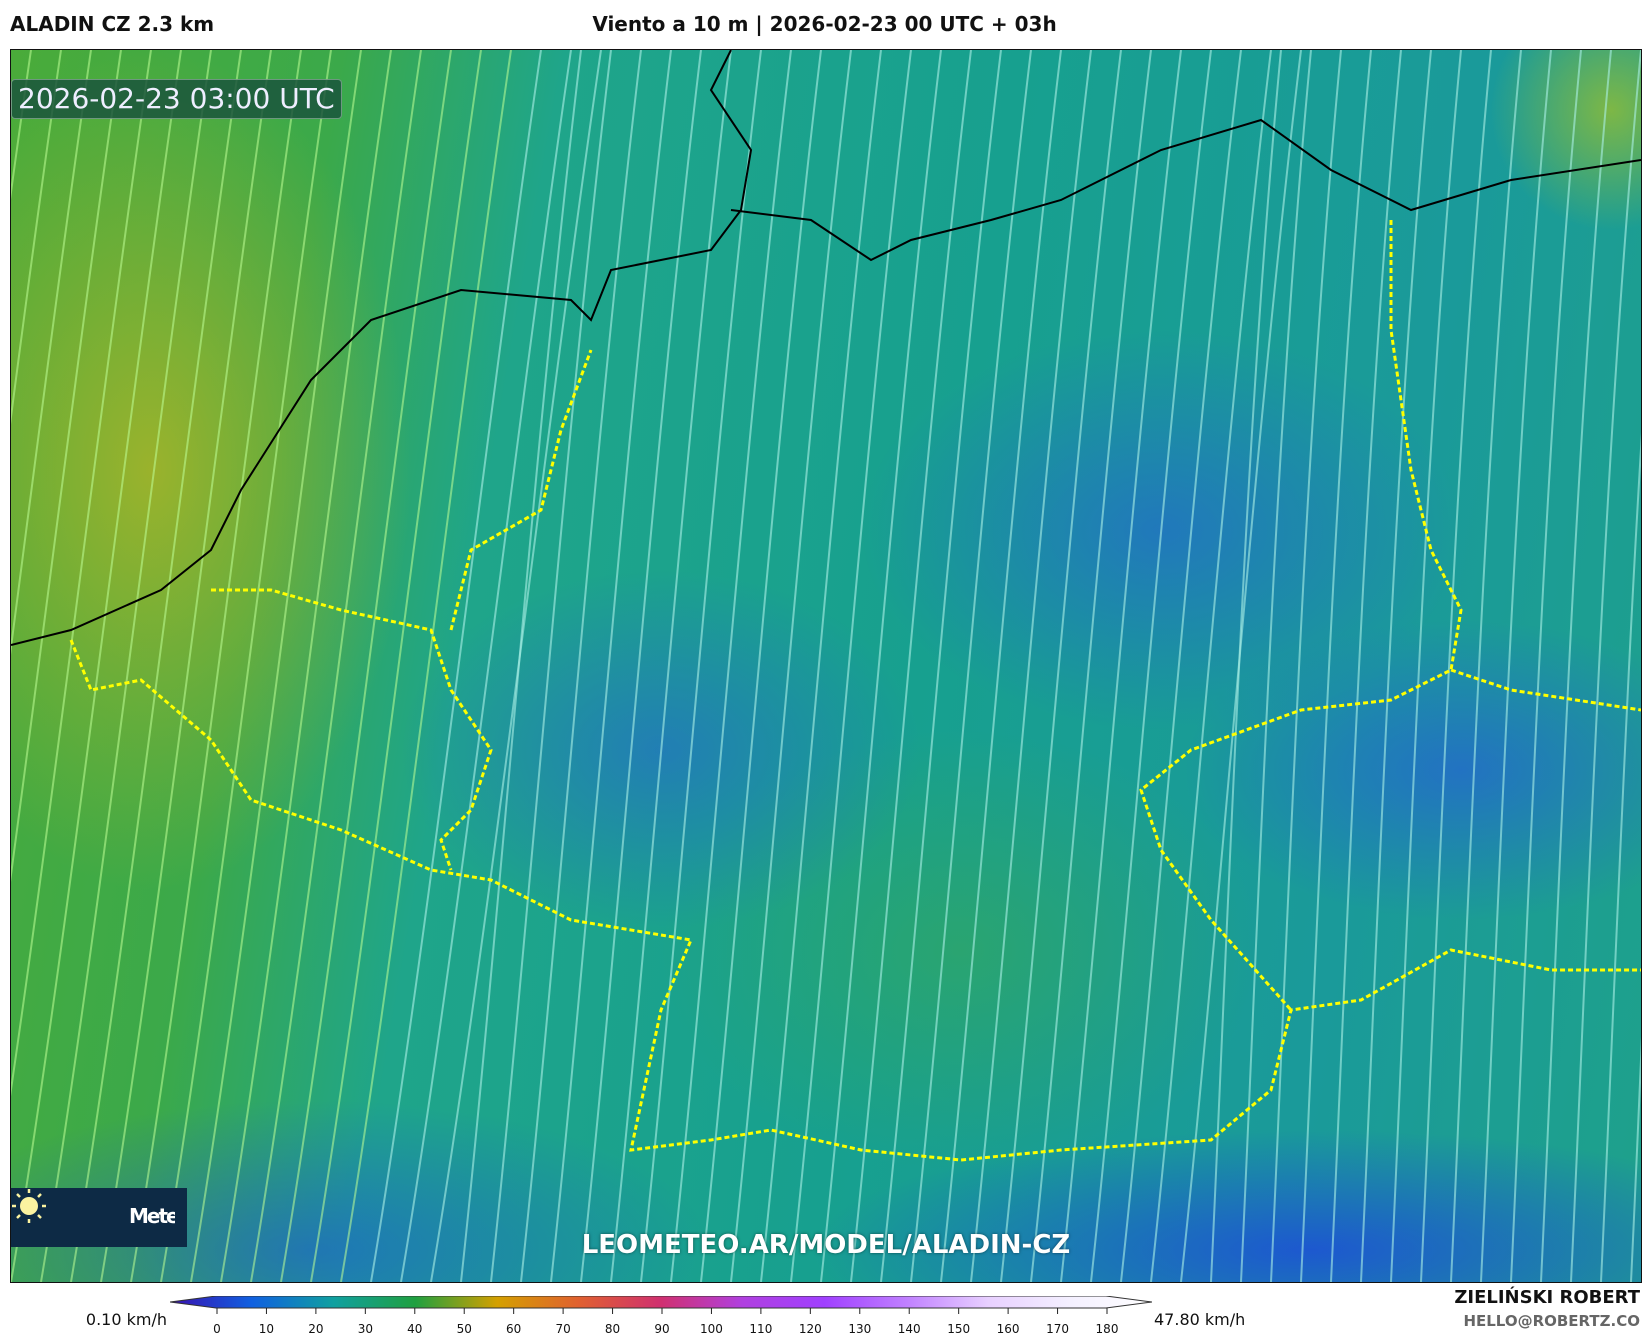  Describe the element at coordinates (959, 1329) in the screenshot. I see `colorbar-tick-label: 150` at that location.